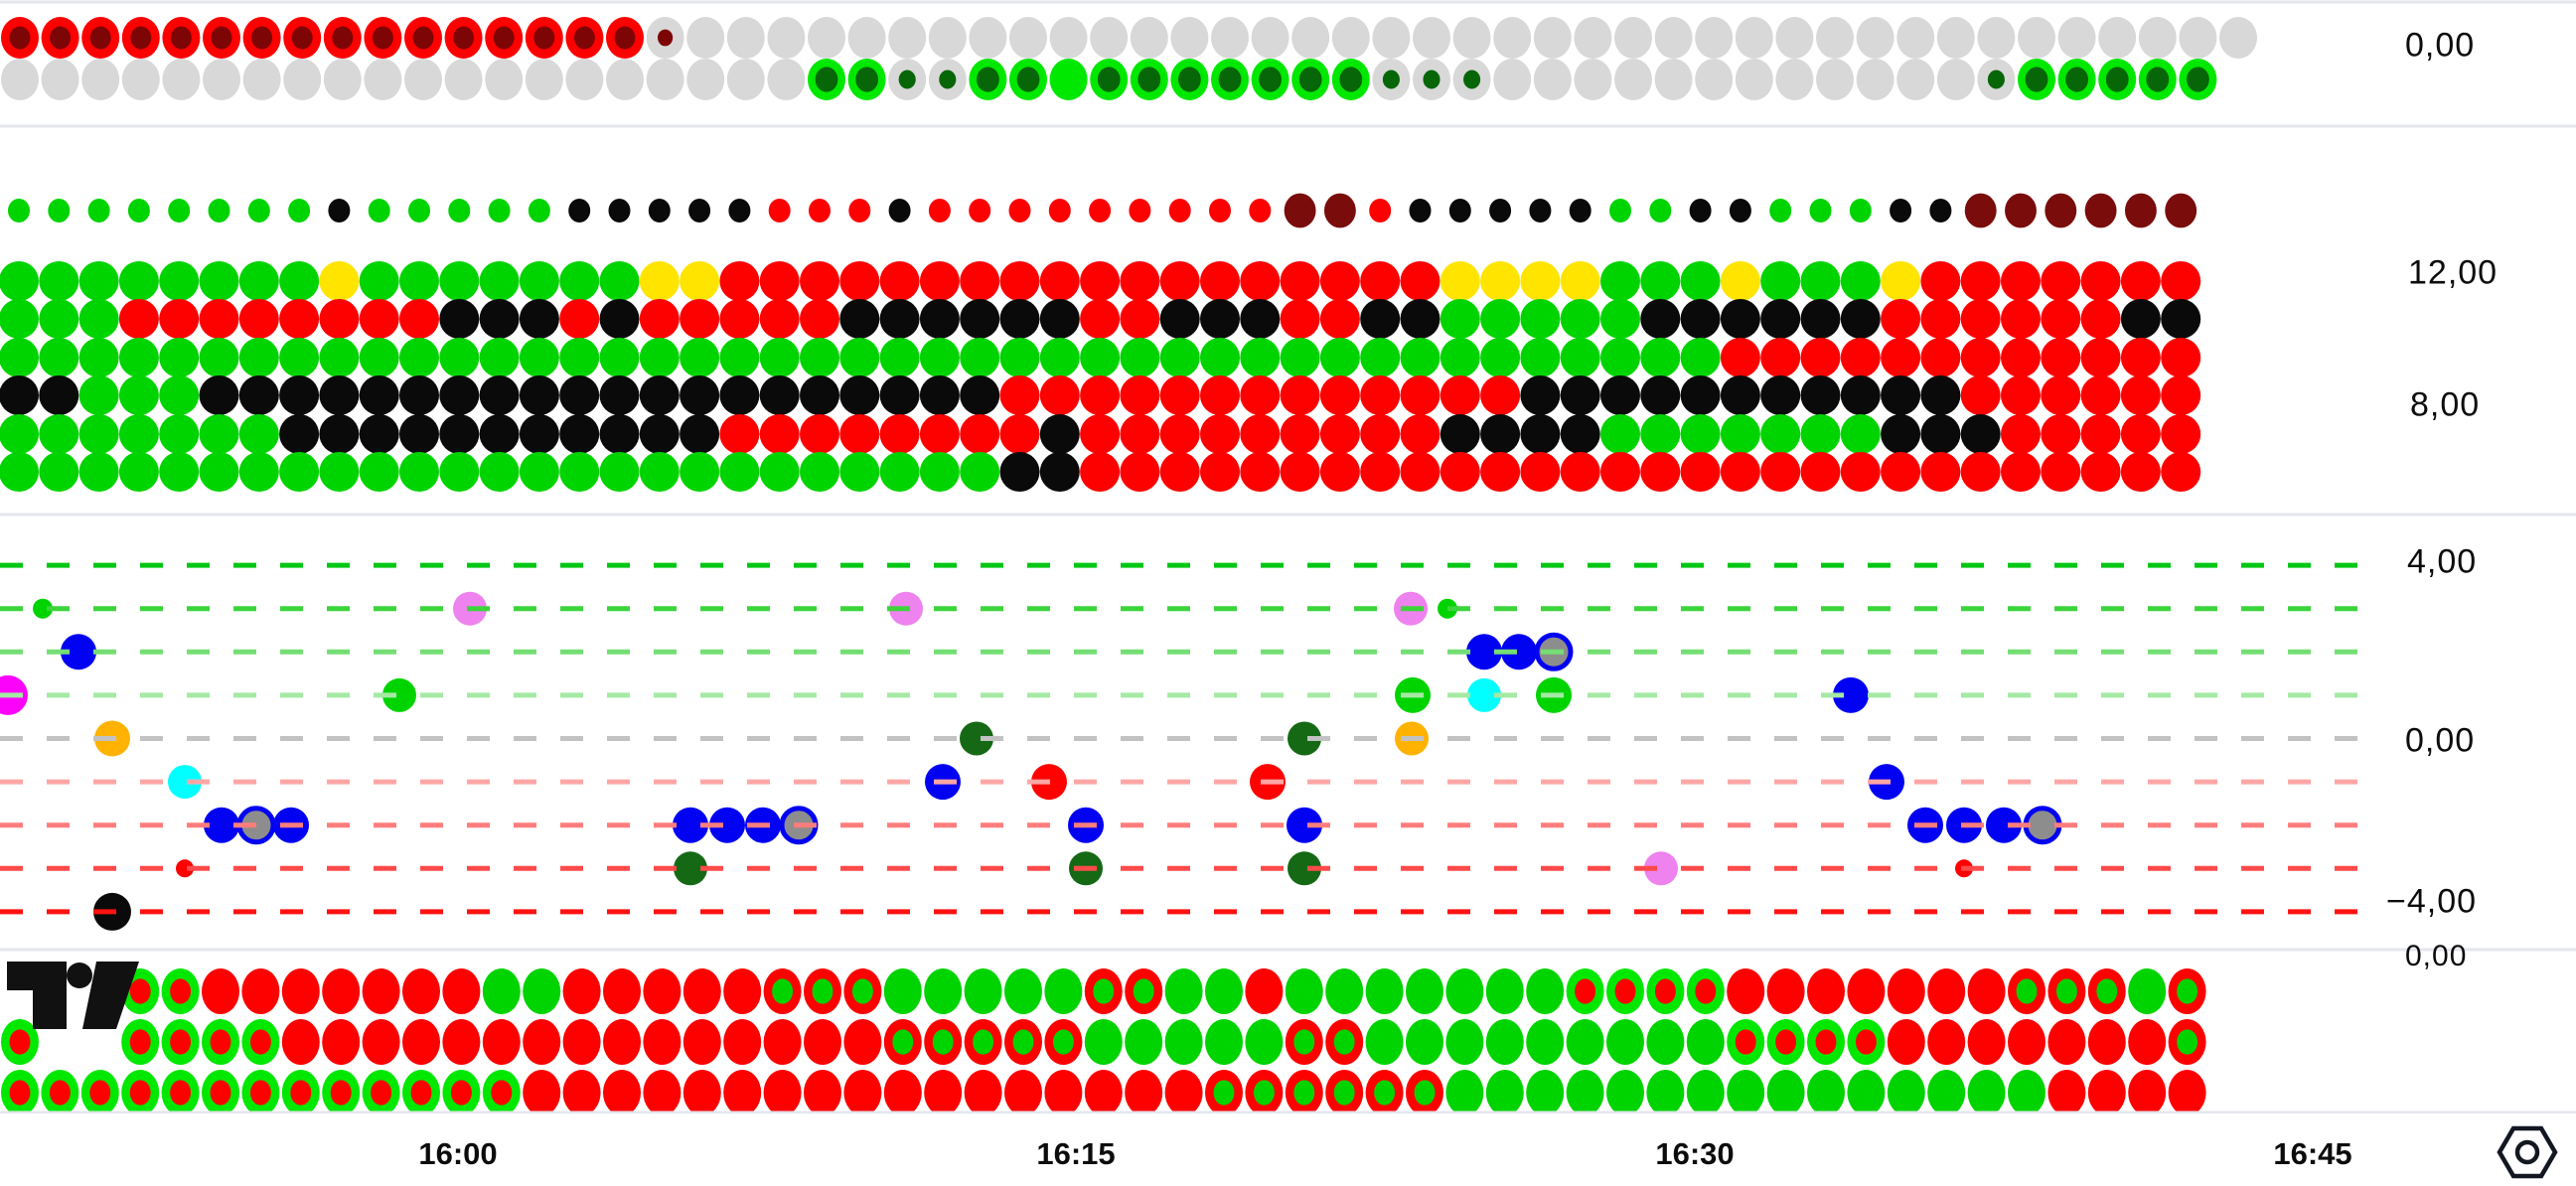 This screenshot has width=2576, height=1186. Describe the element at coordinates (1695, 1154) in the screenshot. I see `time-label: 16:30` at that location.